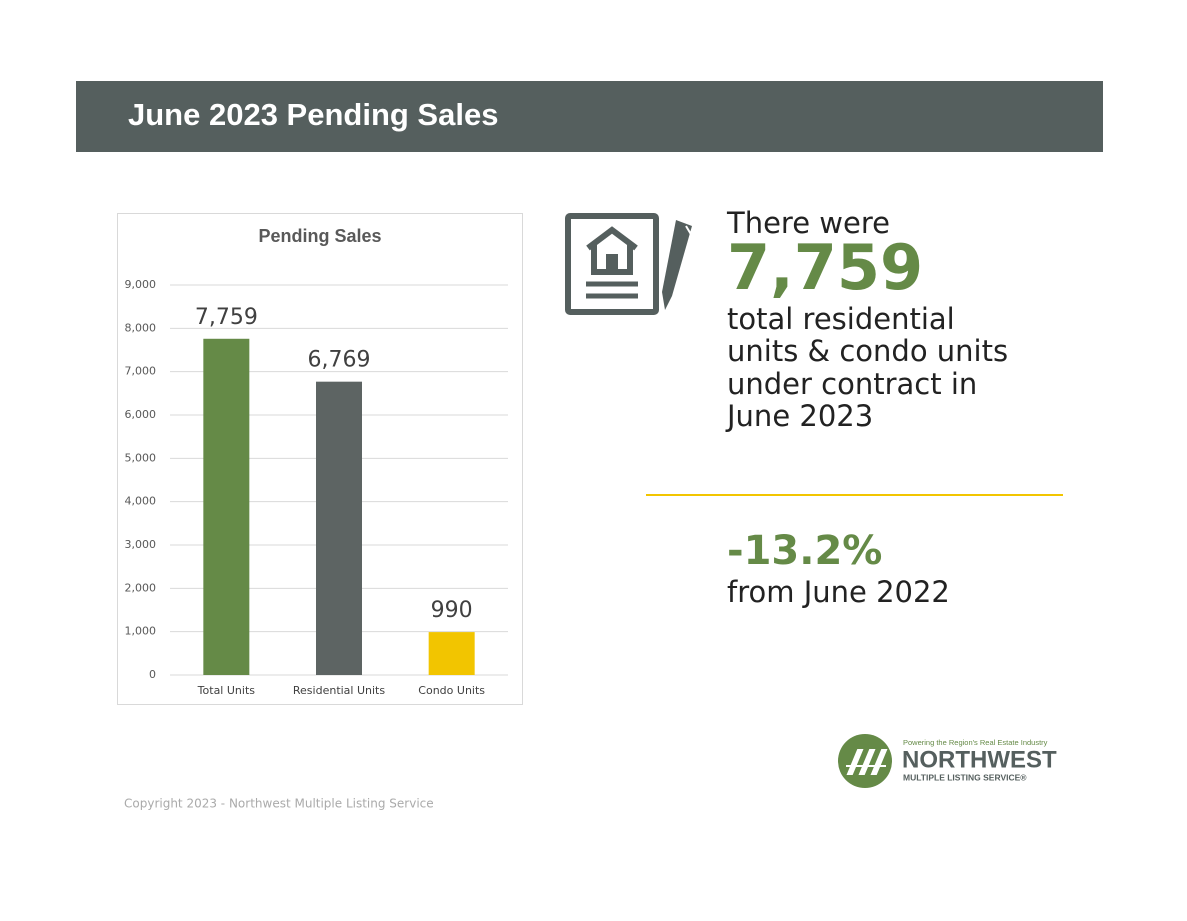 The image size is (1187, 921). I want to click on logo-glyph, so click(867, 762).